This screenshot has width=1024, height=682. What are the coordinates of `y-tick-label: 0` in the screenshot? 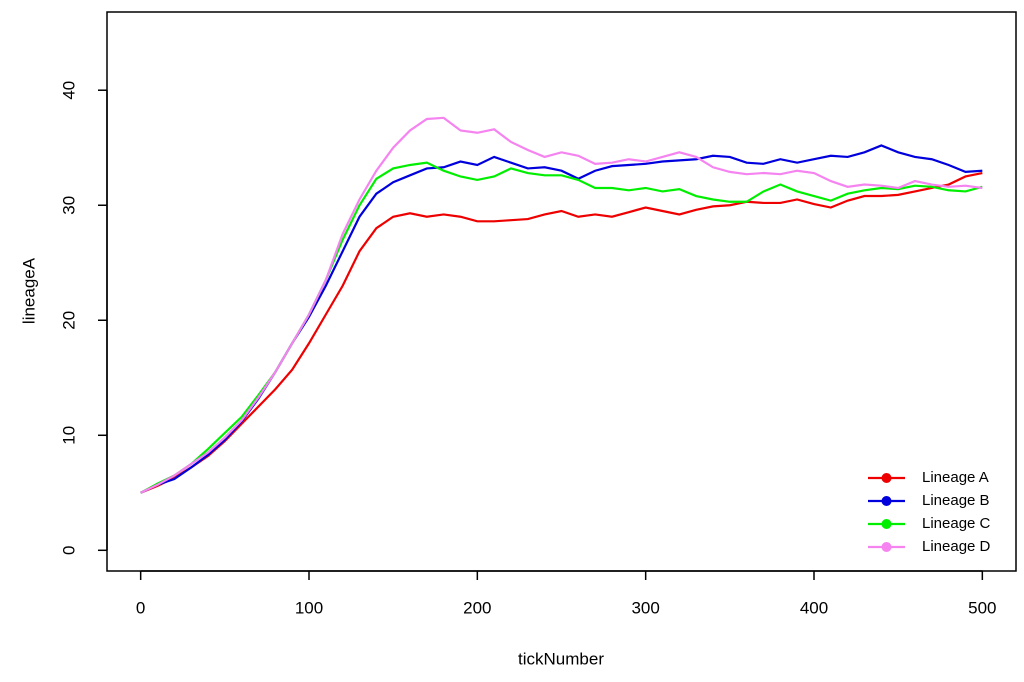 It's located at (68, 550).